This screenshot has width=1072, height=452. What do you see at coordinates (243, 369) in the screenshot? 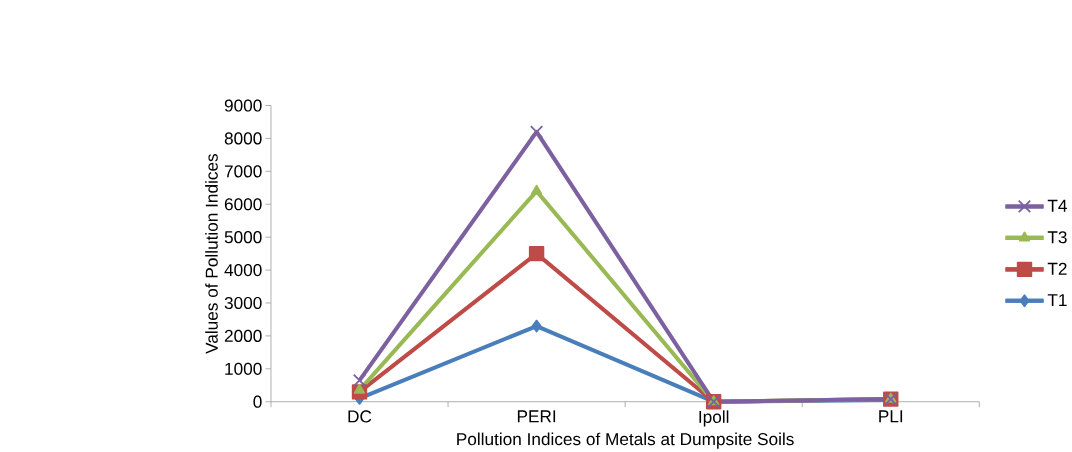
I see `y-tick-label: 1000` at bounding box center [243, 369].